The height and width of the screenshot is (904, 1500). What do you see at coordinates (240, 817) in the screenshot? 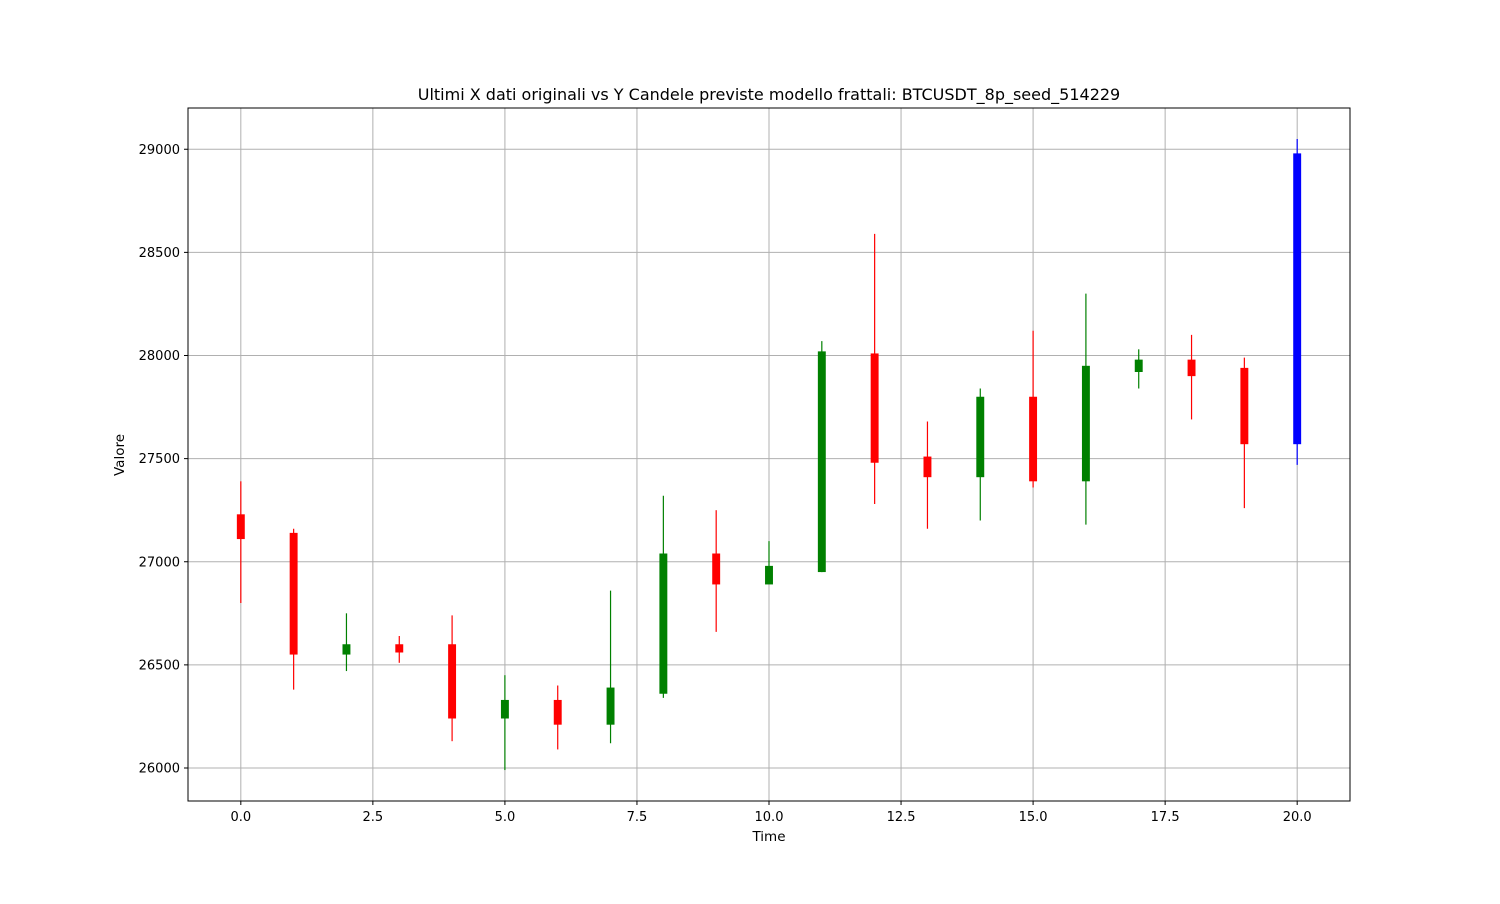
I see `x-tick-label: 0.0` at bounding box center [240, 817].